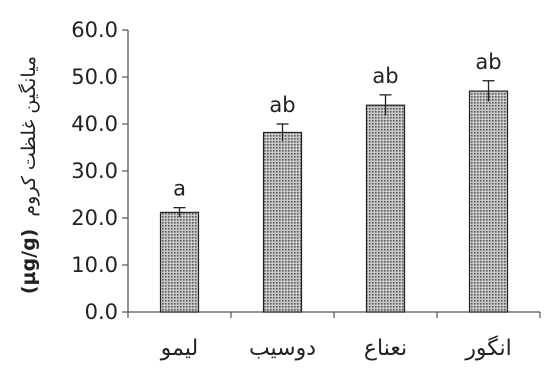 This screenshot has width=555, height=371. What do you see at coordinates (94, 77) in the screenshot?
I see `y-tick-label: 50.0` at bounding box center [94, 77].